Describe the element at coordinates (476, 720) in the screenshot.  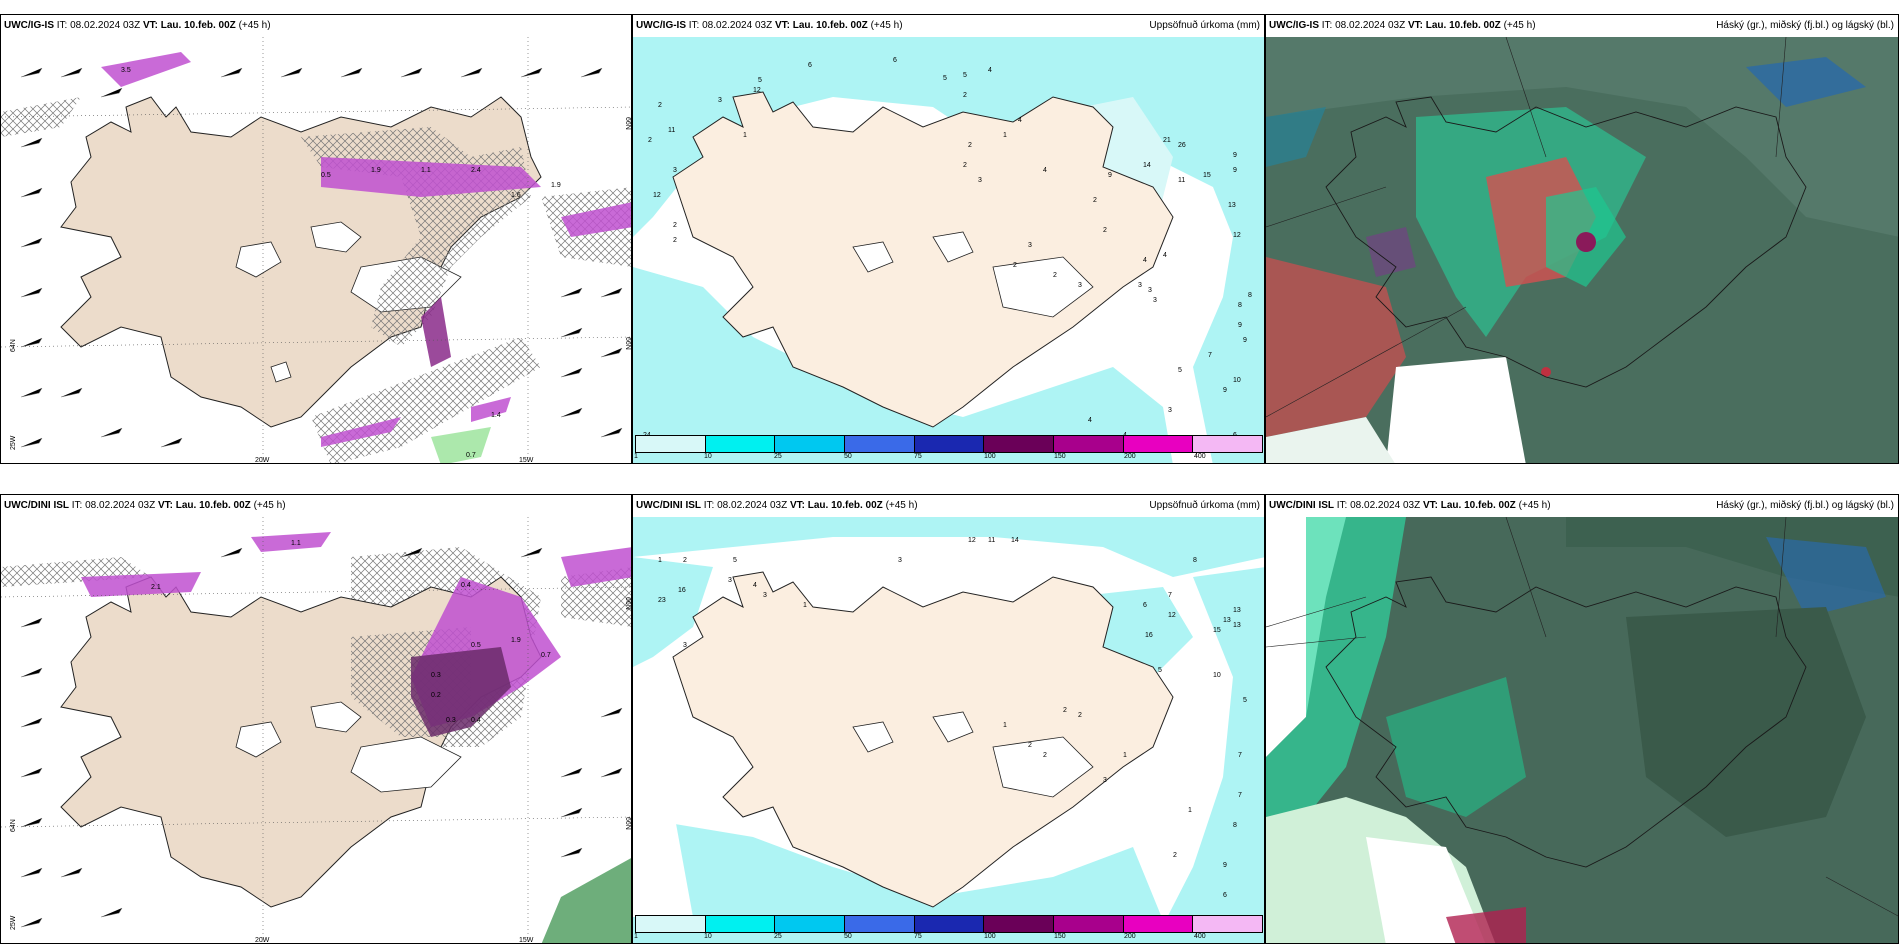
I see `snow-value: 0.4` at that location.